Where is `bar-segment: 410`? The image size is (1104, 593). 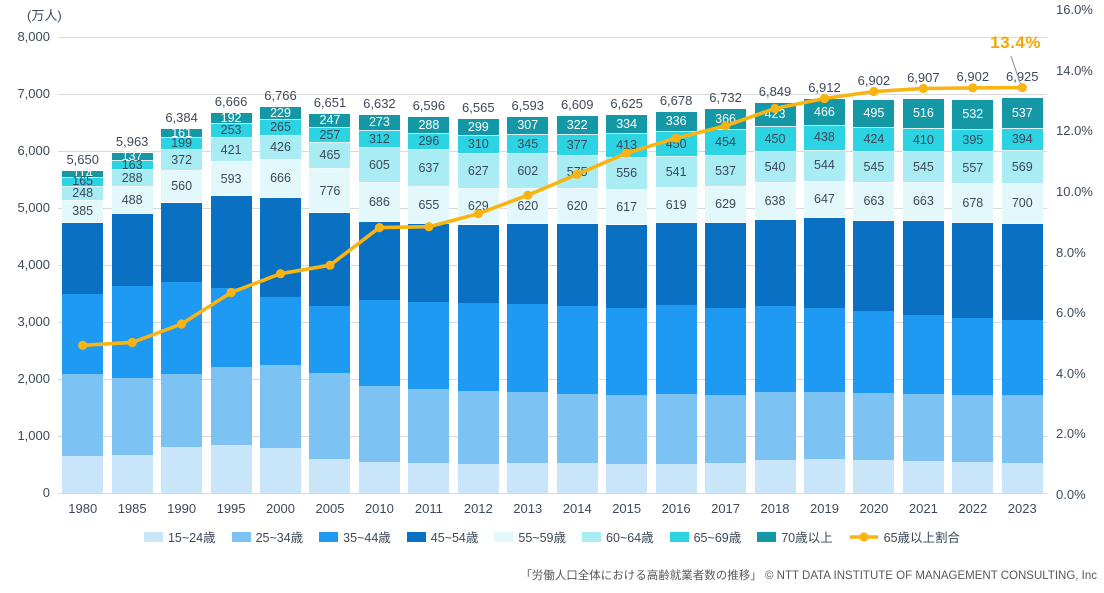 bar-segment: 410 is located at coordinates (923, 140).